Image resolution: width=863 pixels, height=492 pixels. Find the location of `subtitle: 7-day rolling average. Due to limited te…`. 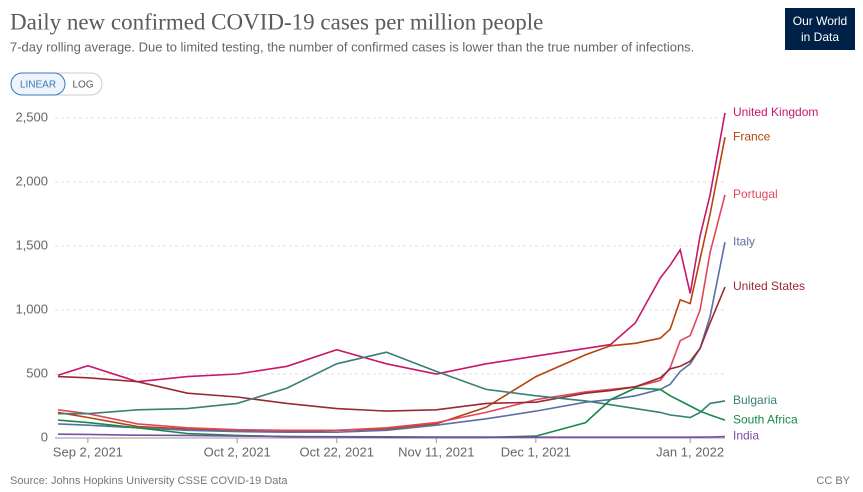

subtitle: 7-day rolling average. Due to limited te… is located at coordinates (352, 46).